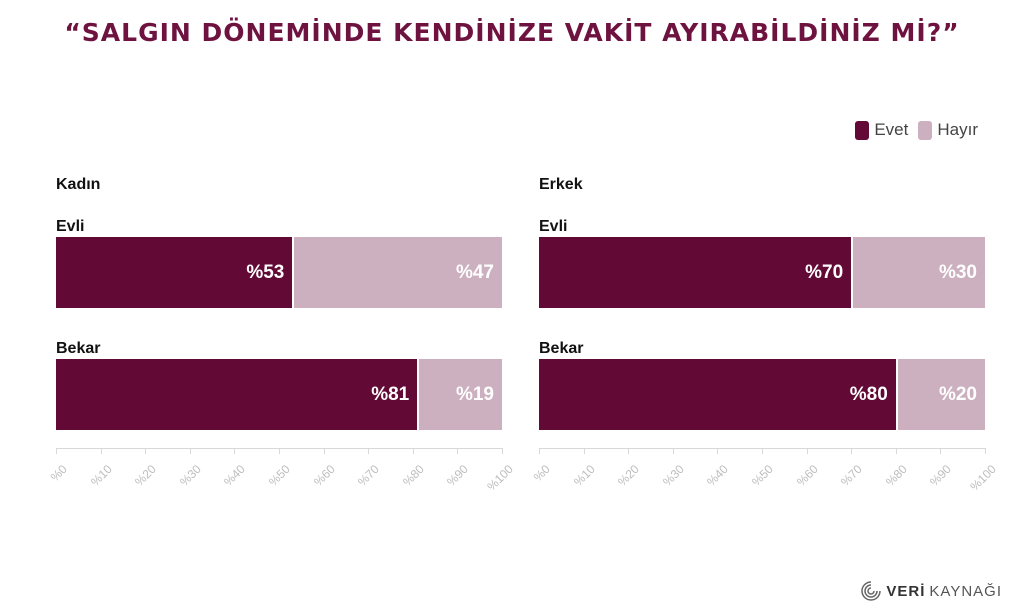 This screenshot has width=1024, height=614. I want to click on panel-title: Kadın, so click(78, 184).